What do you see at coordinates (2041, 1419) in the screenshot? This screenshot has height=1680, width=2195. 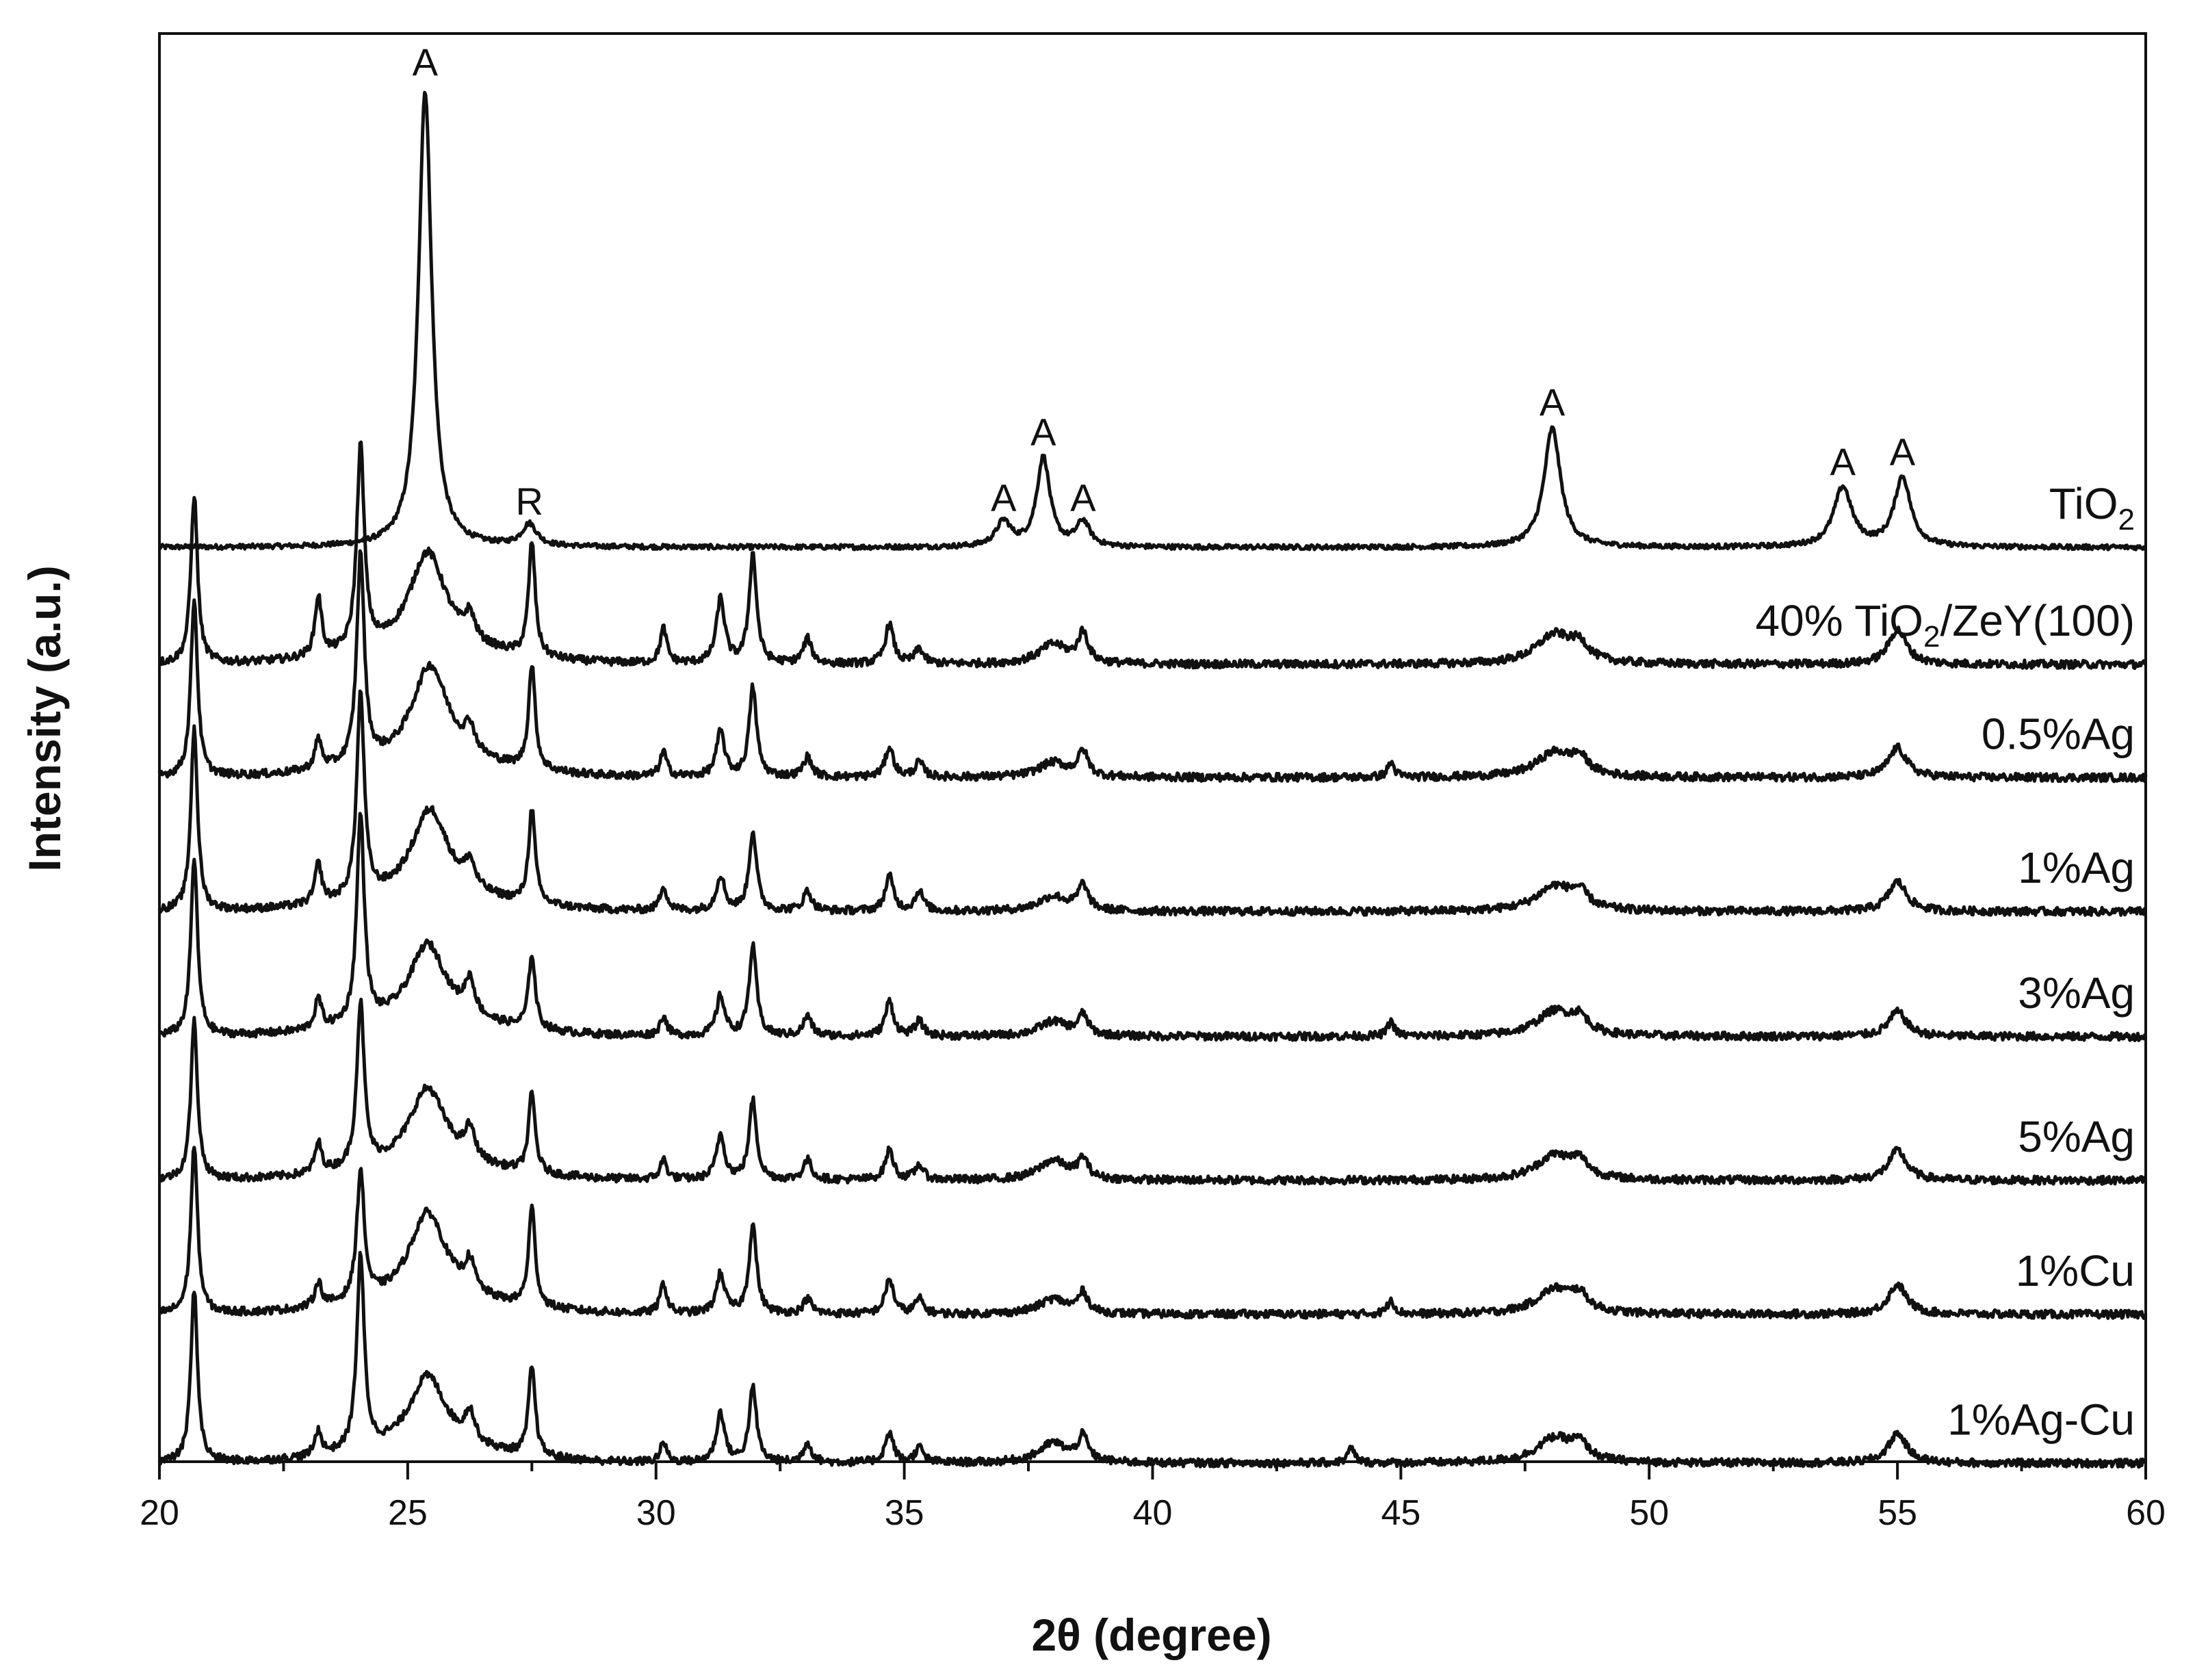 I see `series-label: 1%Ag-Cu` at bounding box center [2041, 1419].